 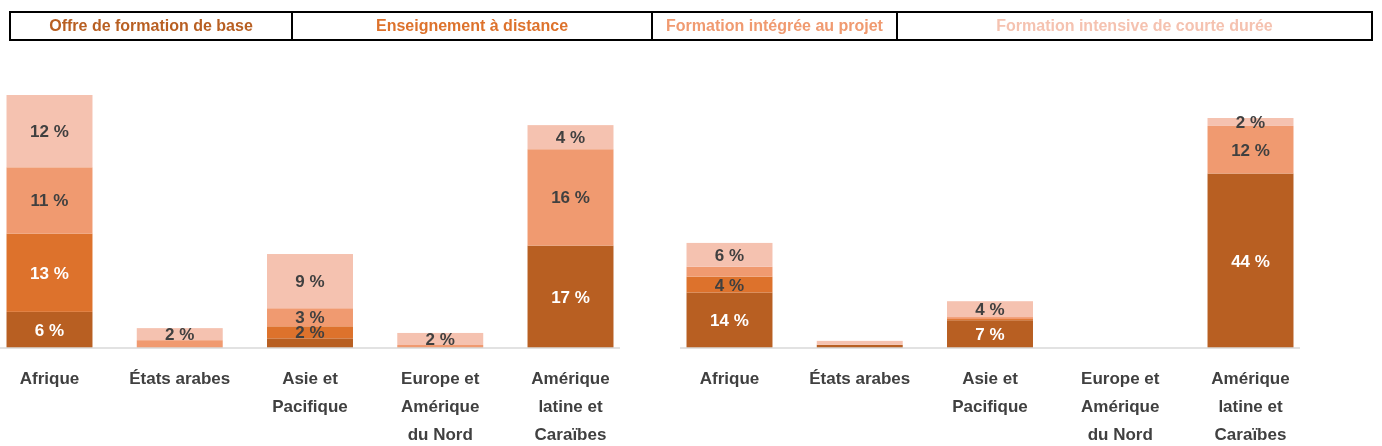 What do you see at coordinates (775, 25) in the screenshot?
I see `text: Formation intégrée au projet` at bounding box center [775, 25].